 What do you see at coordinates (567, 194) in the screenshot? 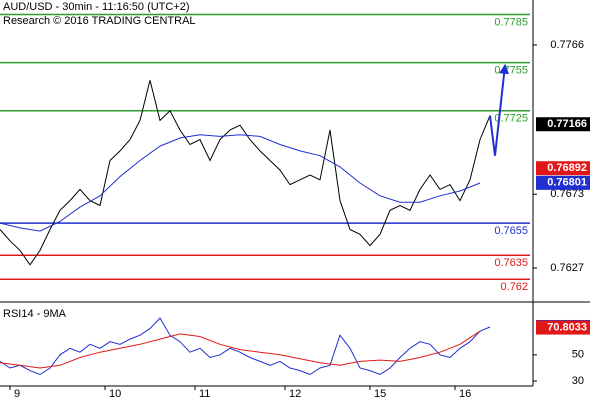
I see `y-tick-label: 0.7673` at bounding box center [567, 194].